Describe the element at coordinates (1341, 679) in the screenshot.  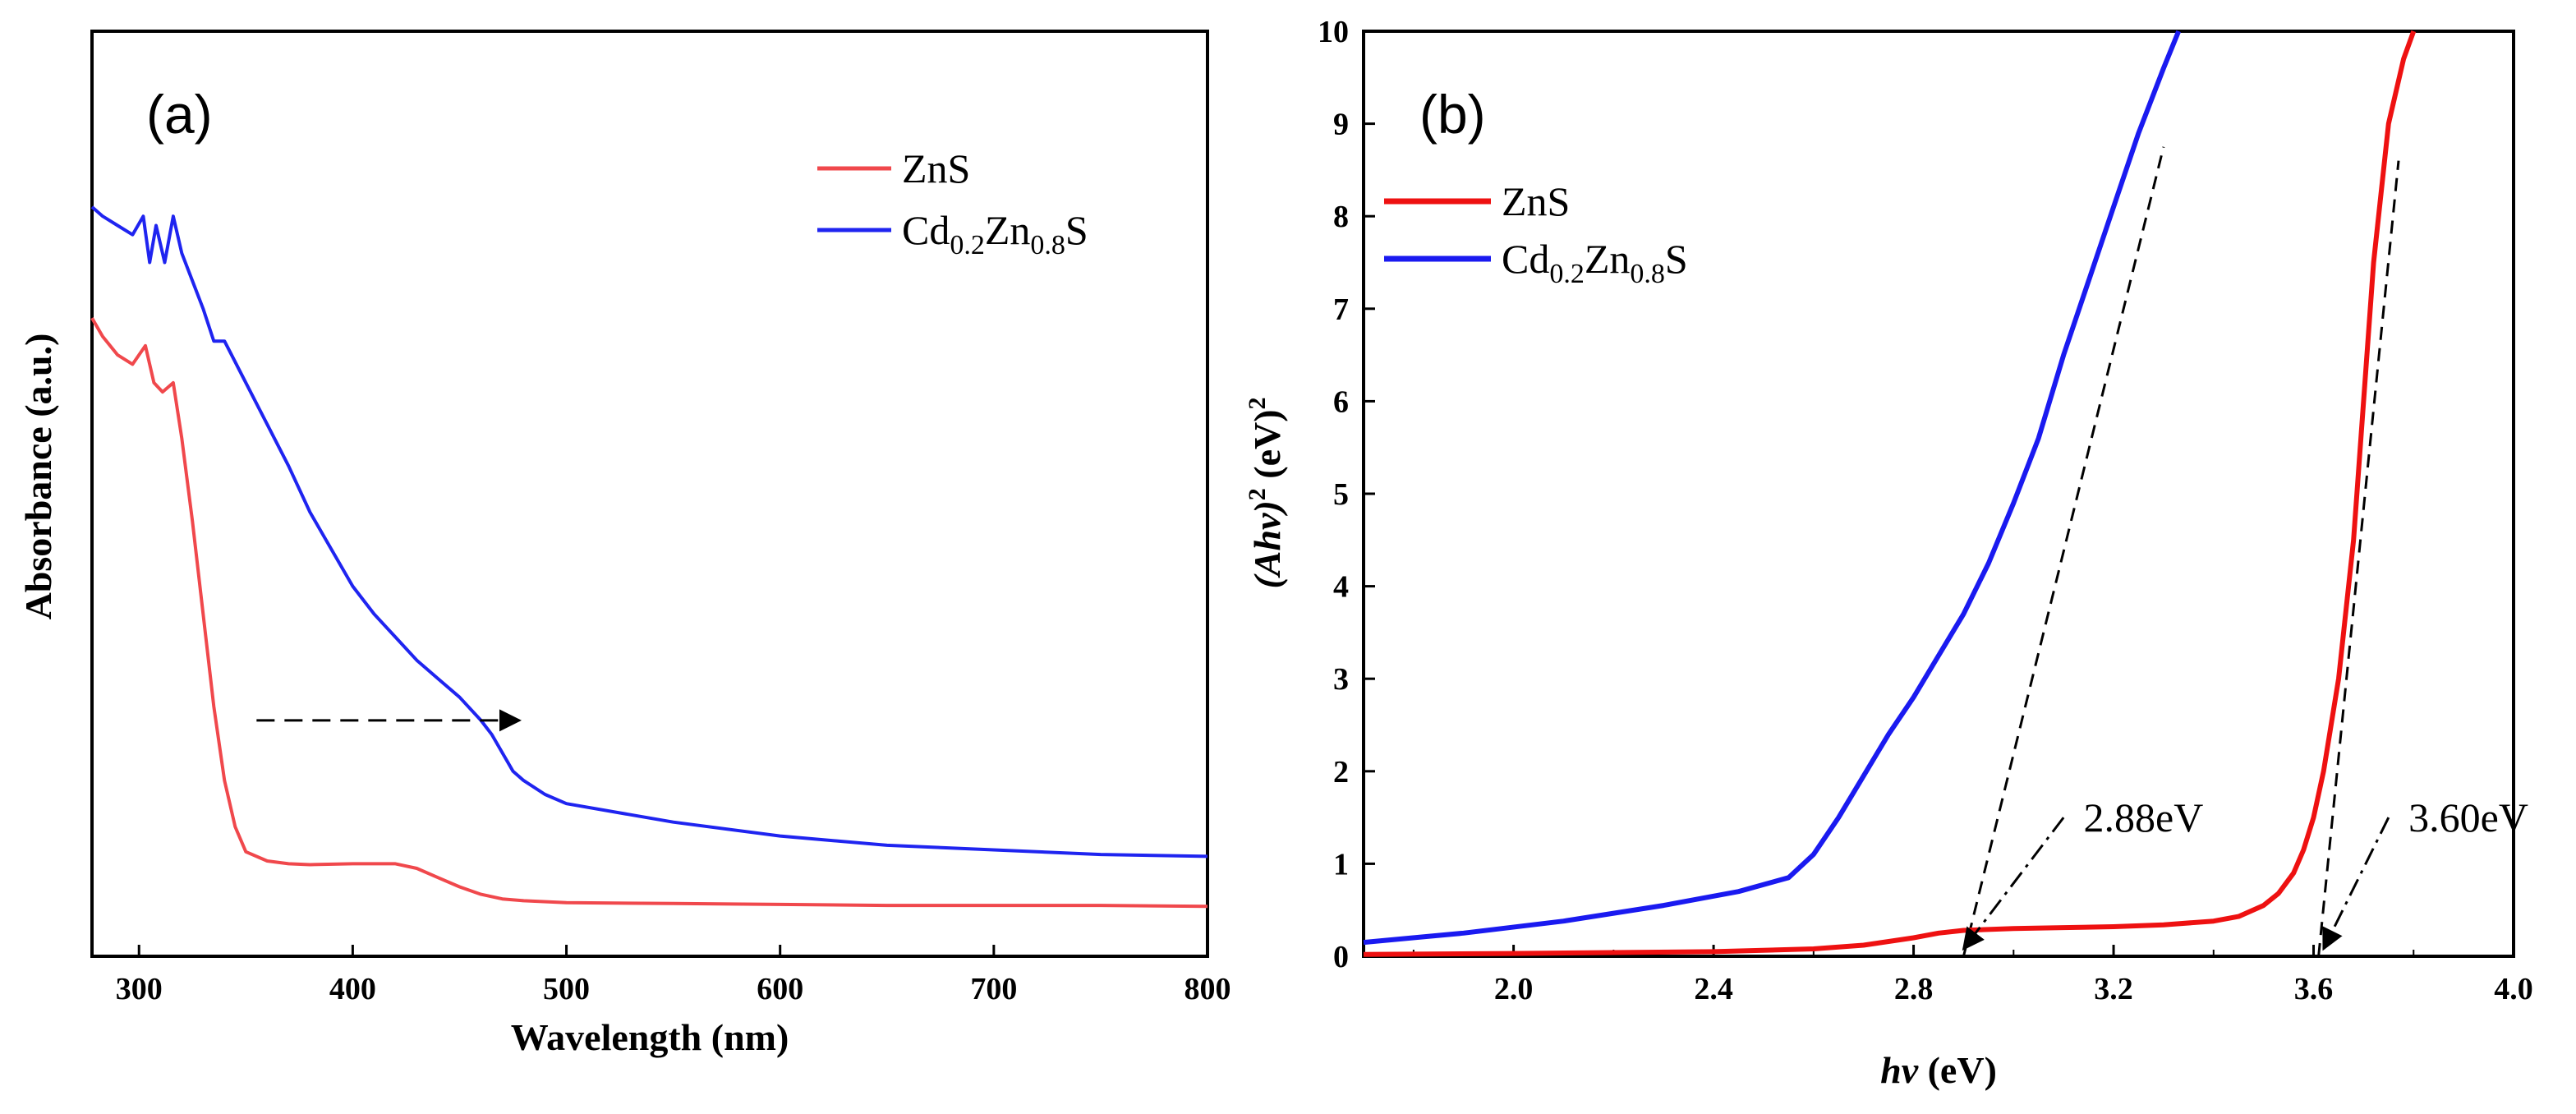
I see `y-tick-label-b-3: 3` at that location.